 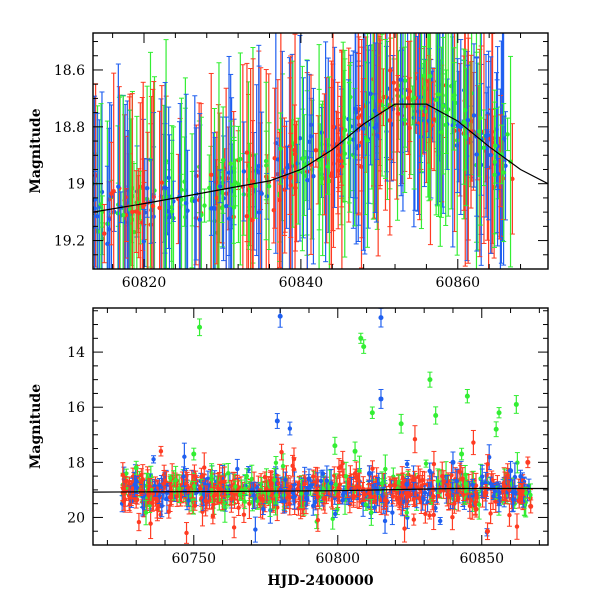 What do you see at coordinates (144, 283) in the screenshot?
I see `x-tick-label: 60820` at bounding box center [144, 283].